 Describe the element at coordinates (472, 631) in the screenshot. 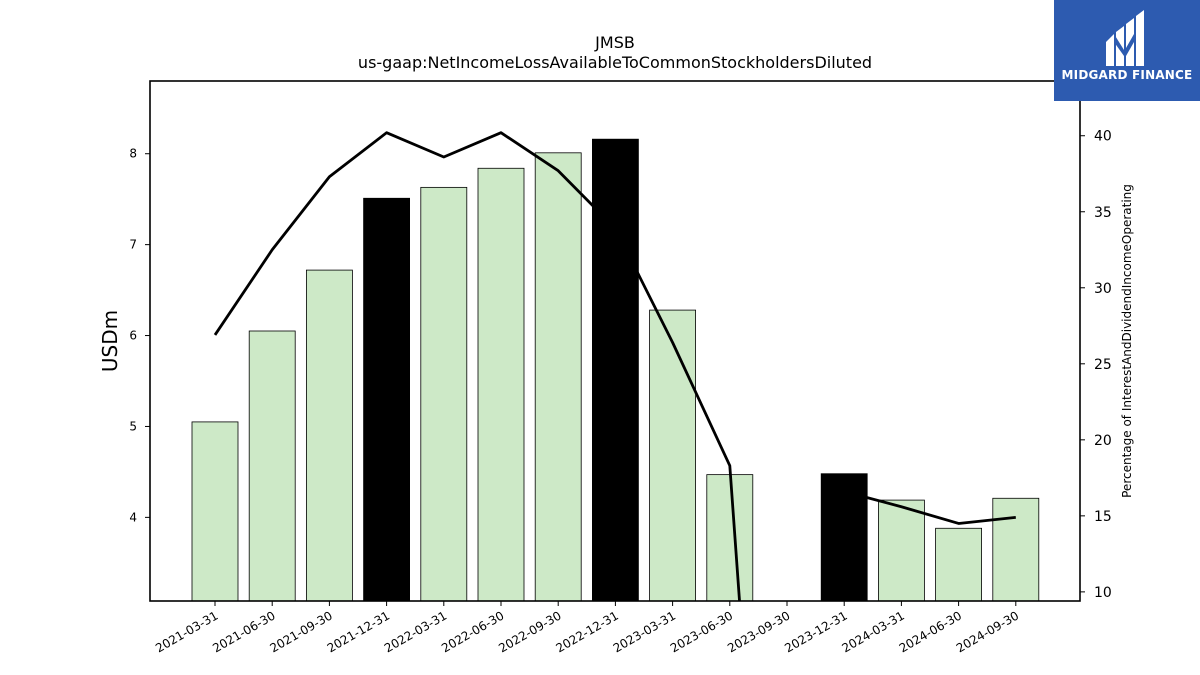

I see `x-tick-label: 2022-06-30` at that location.